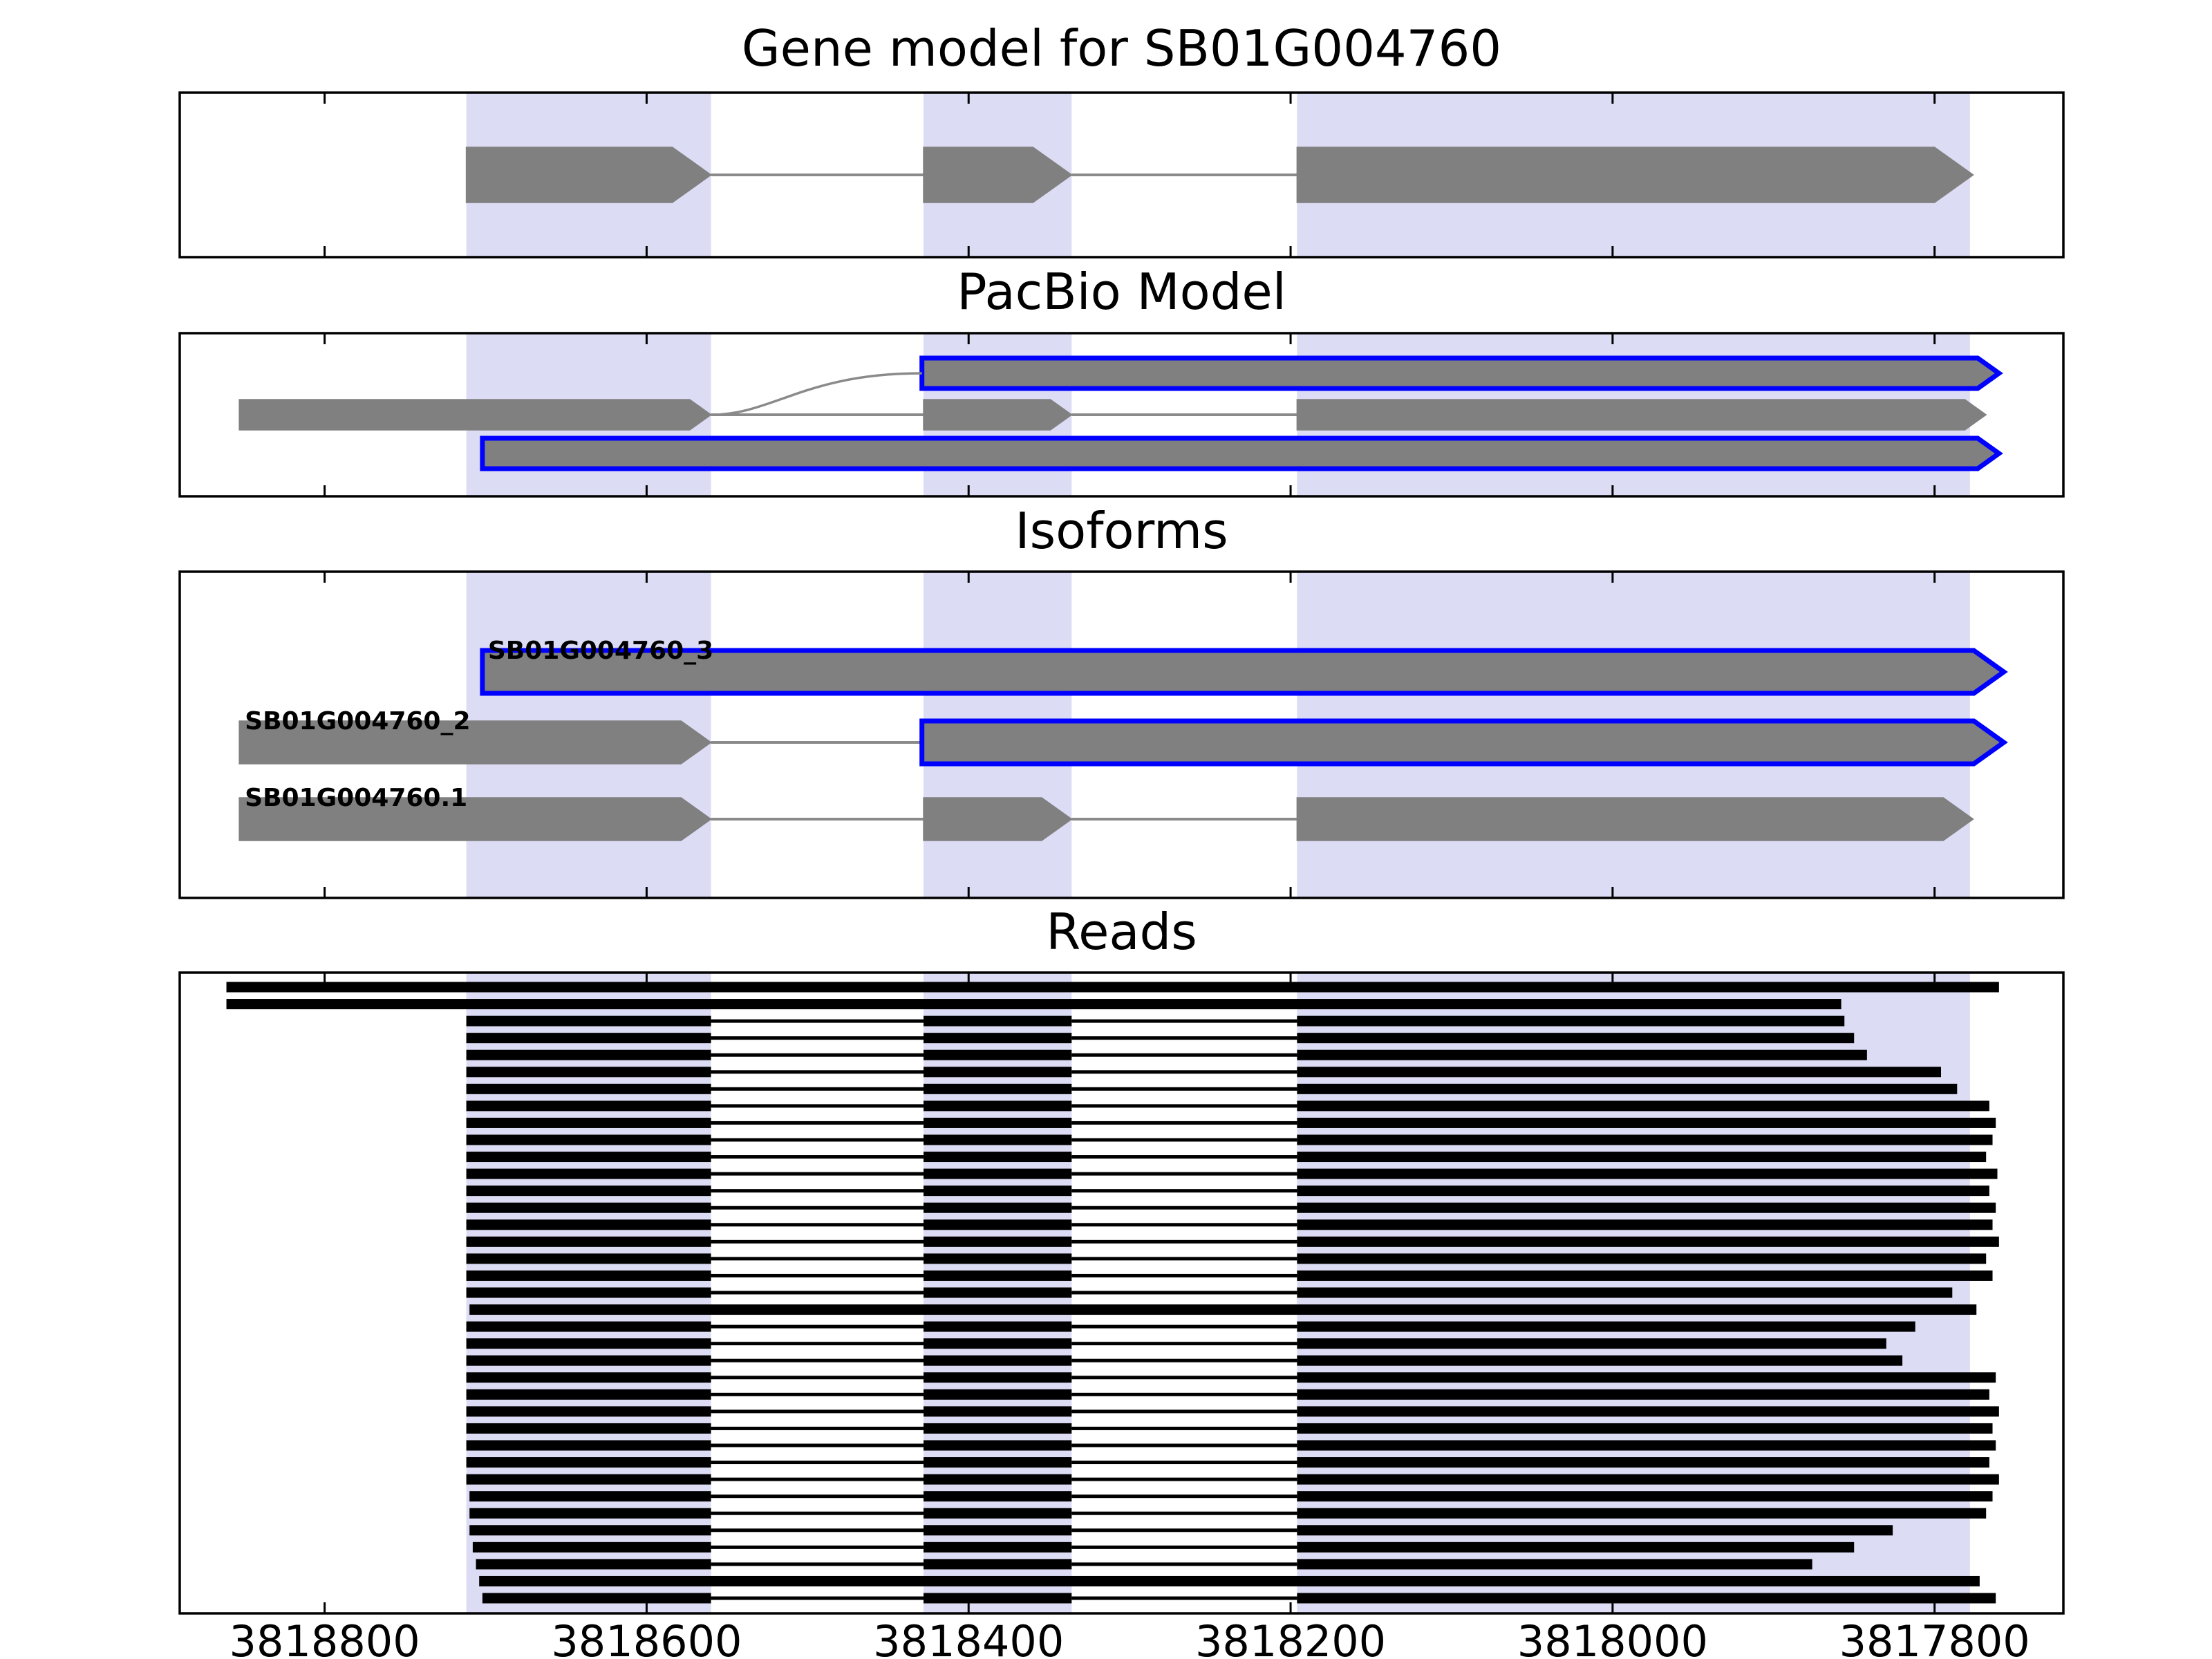  Describe the element at coordinates (356, 798) in the screenshot. I see `isoform-label: SB01G004760.1` at that location.